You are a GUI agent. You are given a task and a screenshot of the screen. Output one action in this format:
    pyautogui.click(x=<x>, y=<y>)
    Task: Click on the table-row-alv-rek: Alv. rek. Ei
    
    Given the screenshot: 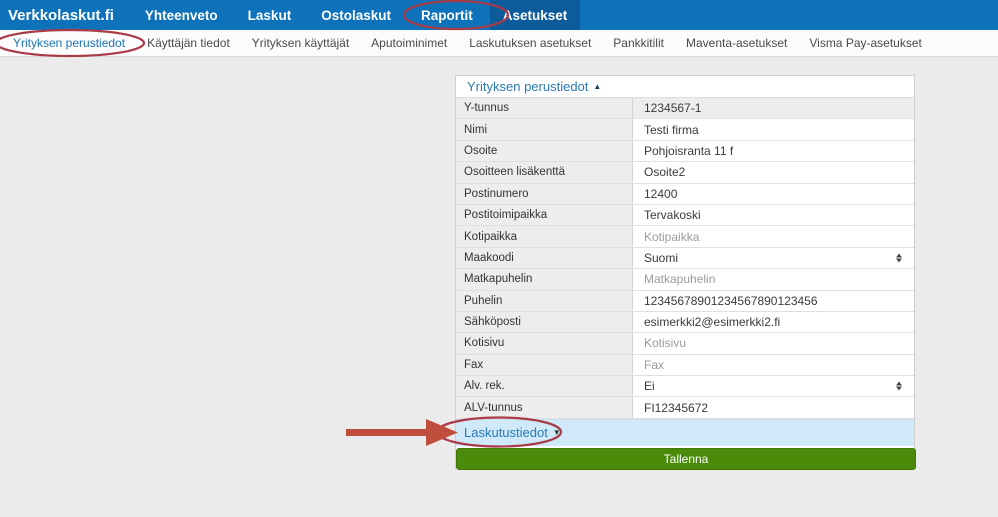 What is the action you would take?
    pyautogui.click(x=685, y=387)
    